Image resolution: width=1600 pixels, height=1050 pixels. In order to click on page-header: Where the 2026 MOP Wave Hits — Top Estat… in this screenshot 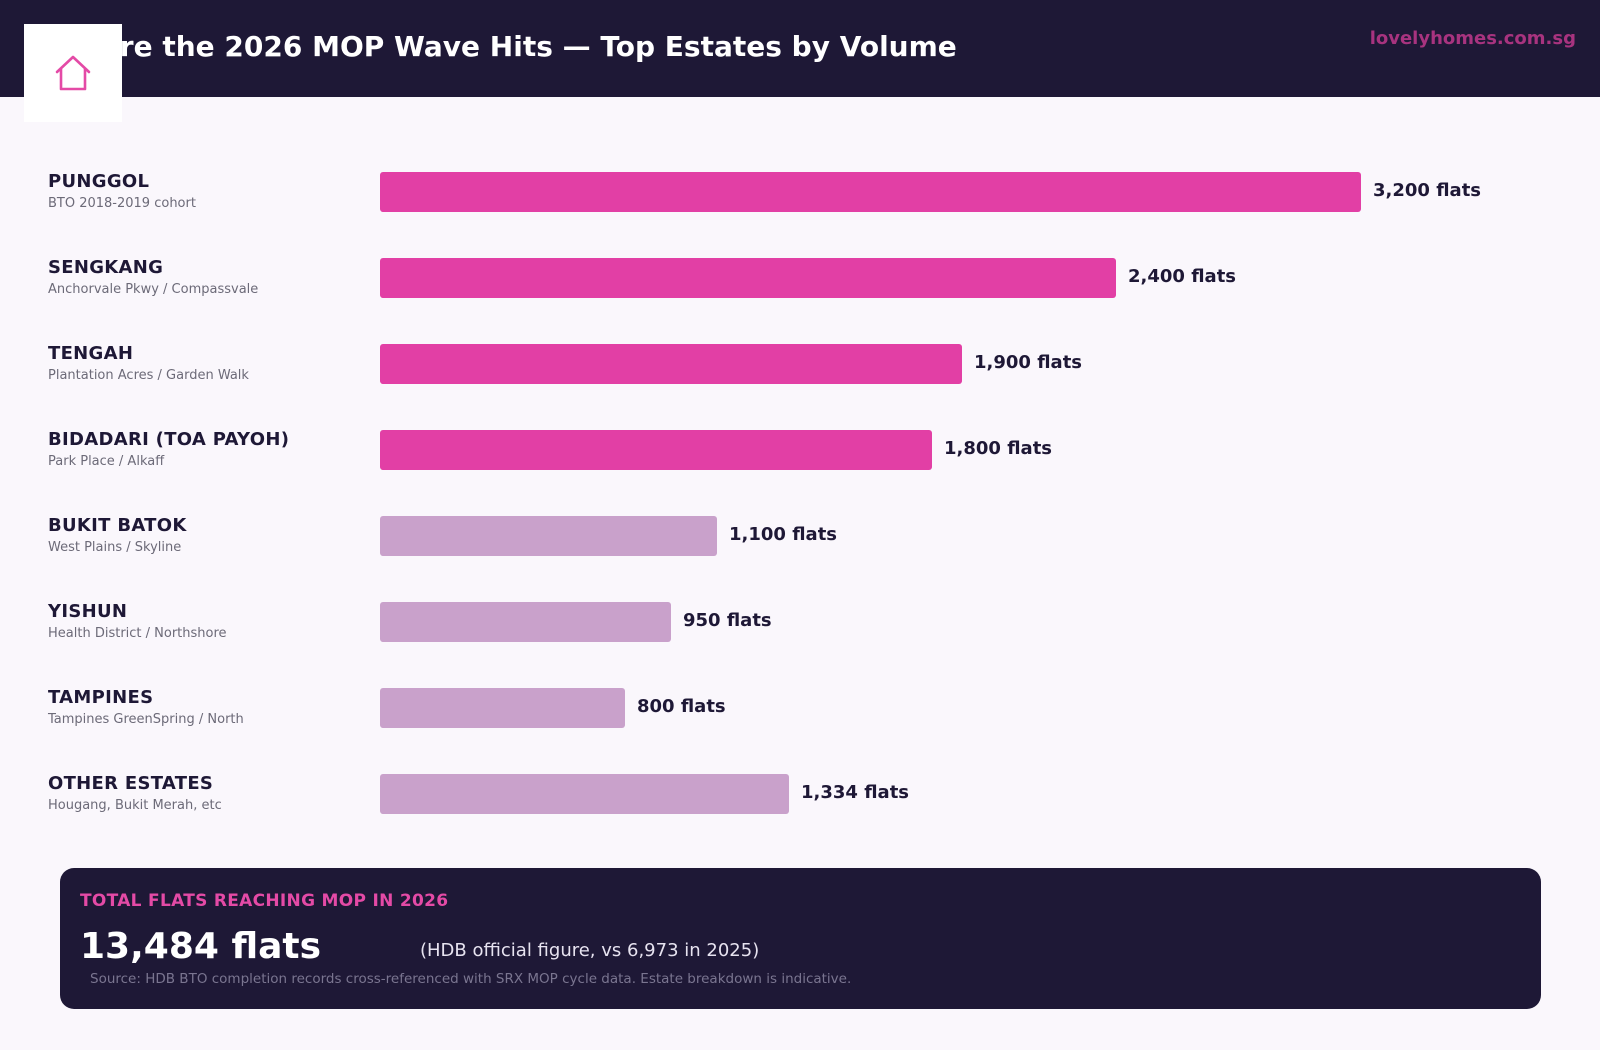, I will do `click(800, 48)`.